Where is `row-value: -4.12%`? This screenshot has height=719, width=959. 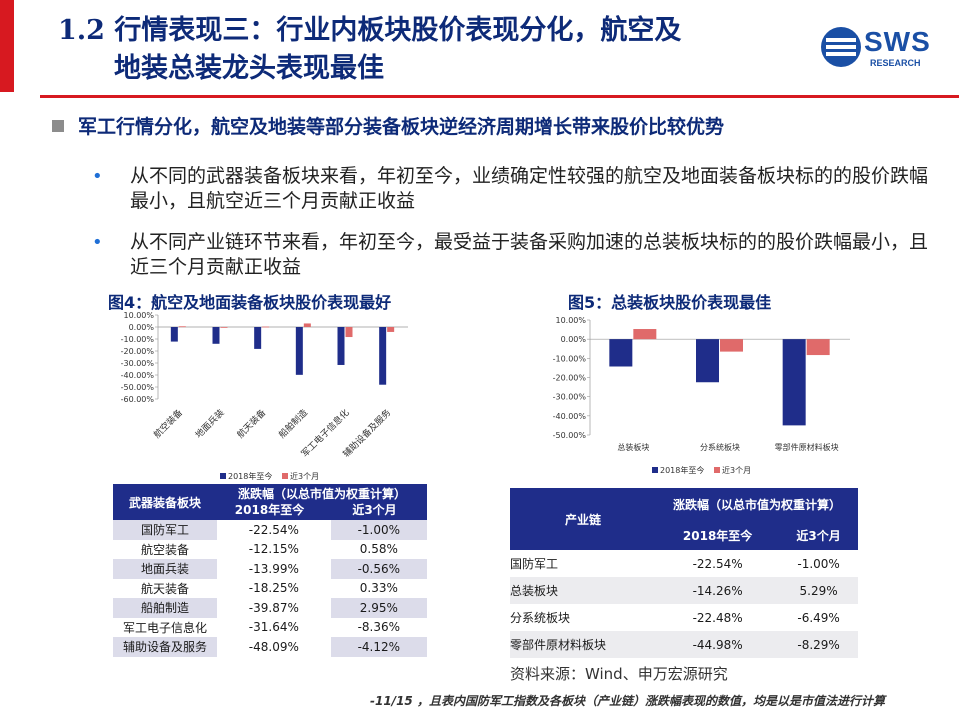 row-value: -4.12% is located at coordinates (378, 647).